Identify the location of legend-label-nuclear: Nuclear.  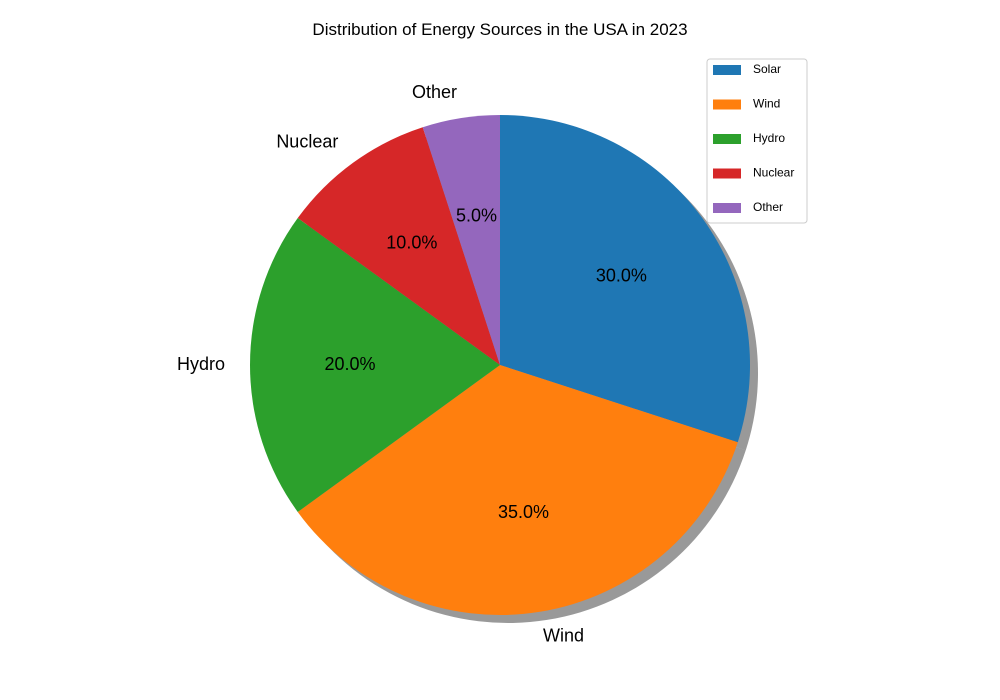
(773, 173).